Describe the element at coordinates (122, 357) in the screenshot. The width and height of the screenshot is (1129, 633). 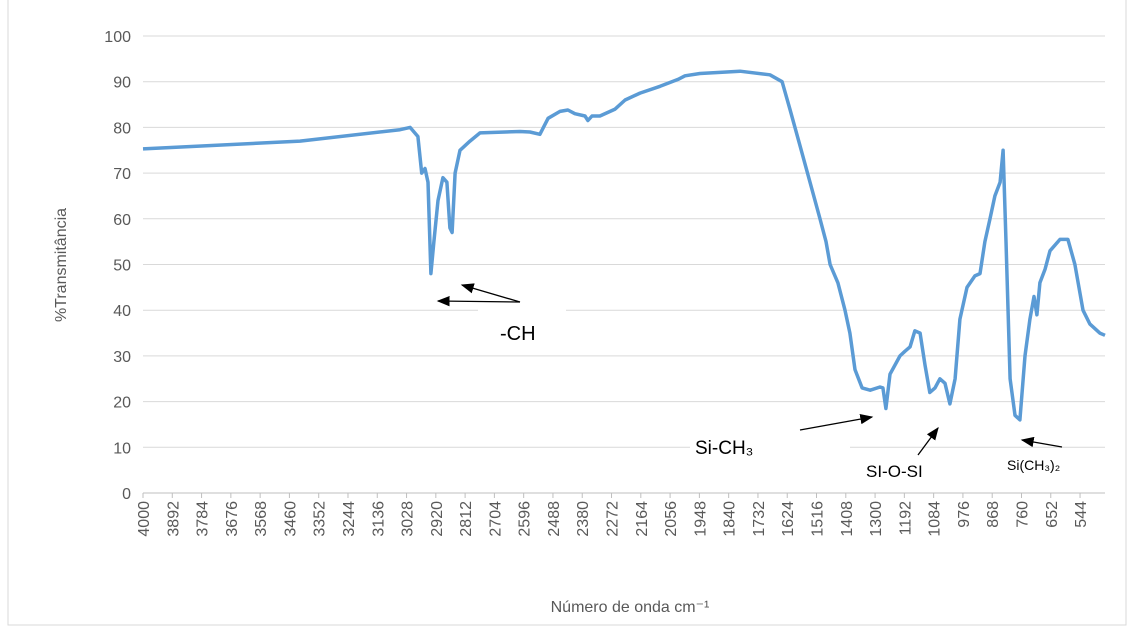
I see `y-tick-label: 30` at that location.